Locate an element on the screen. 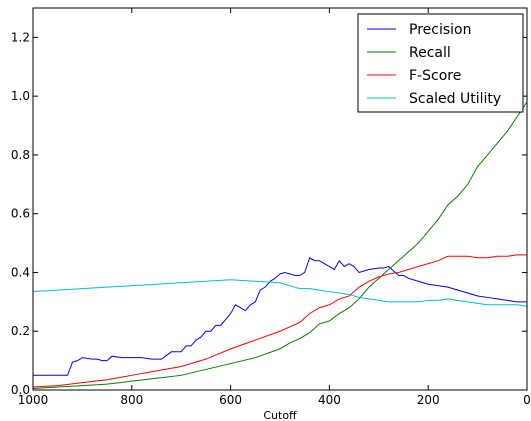 The width and height of the screenshot is (531, 421). y-tick-label: 0.2 is located at coordinates (20, 331).